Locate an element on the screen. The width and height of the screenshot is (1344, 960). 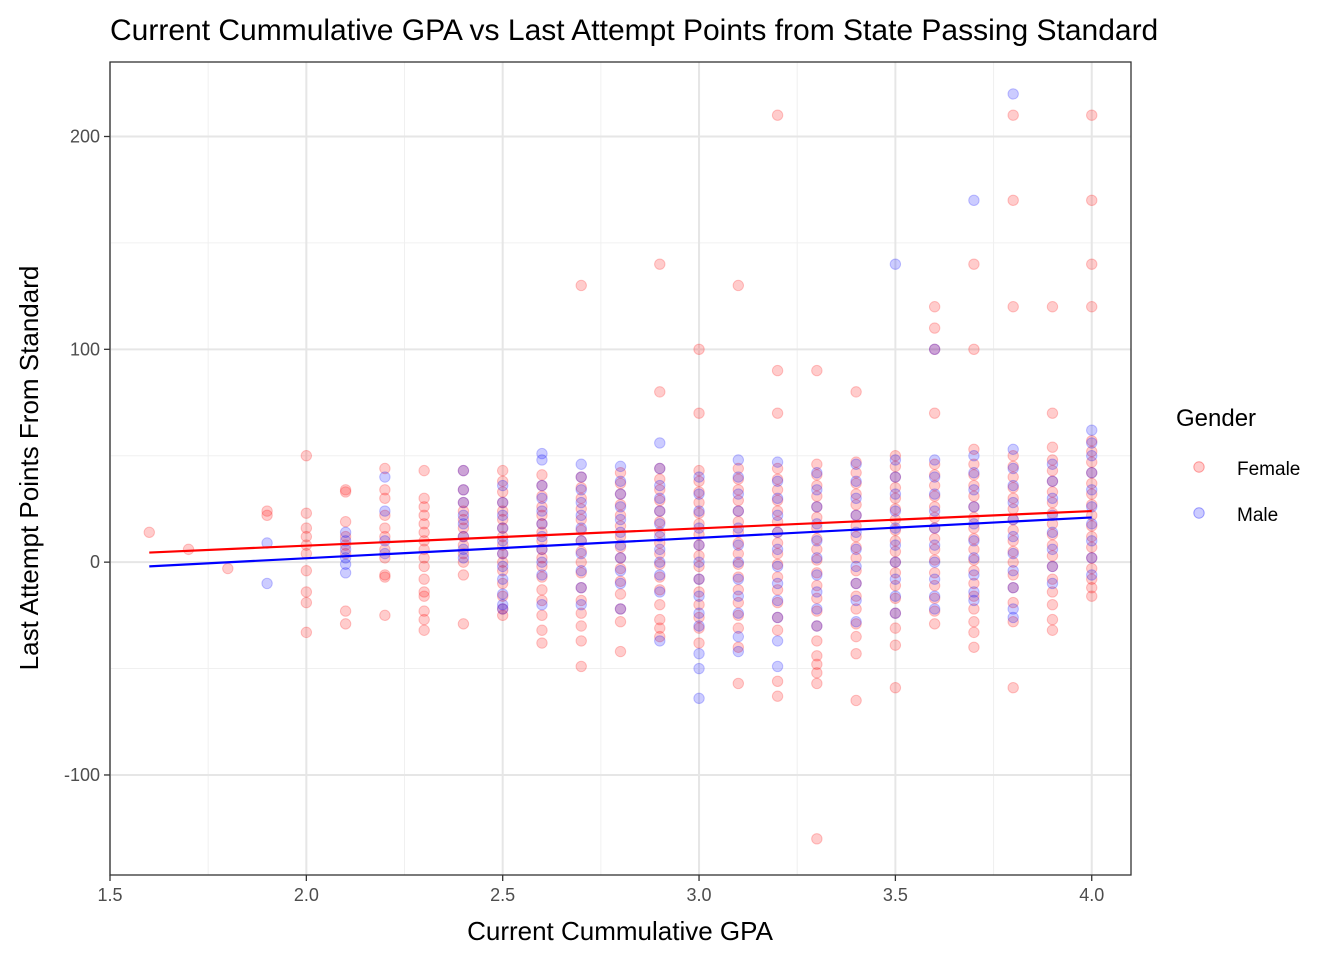
trend-line-male is located at coordinates (620, 542).